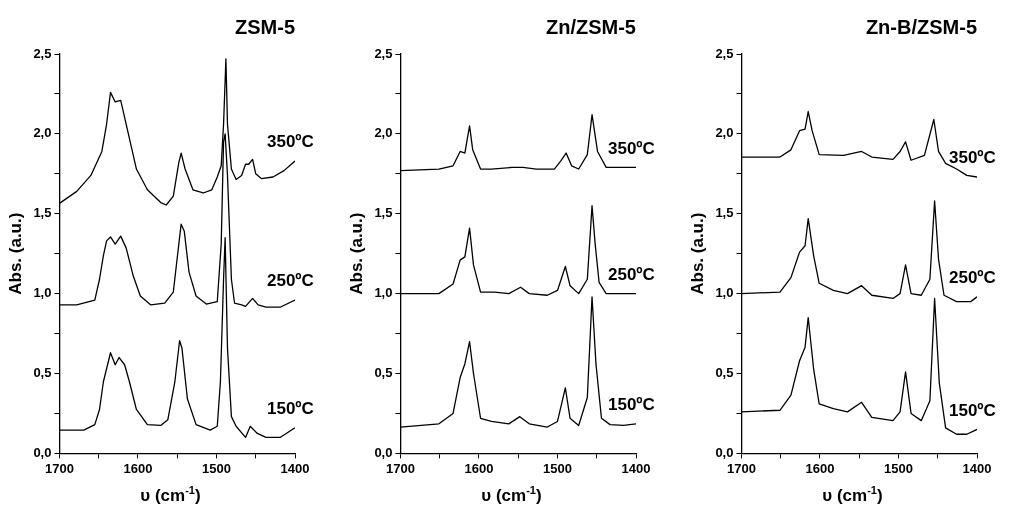 This screenshot has height=519, width=1025. What do you see at coordinates (921, 26) in the screenshot?
I see `chart-title: Zn-B/ZSM-5` at bounding box center [921, 26].